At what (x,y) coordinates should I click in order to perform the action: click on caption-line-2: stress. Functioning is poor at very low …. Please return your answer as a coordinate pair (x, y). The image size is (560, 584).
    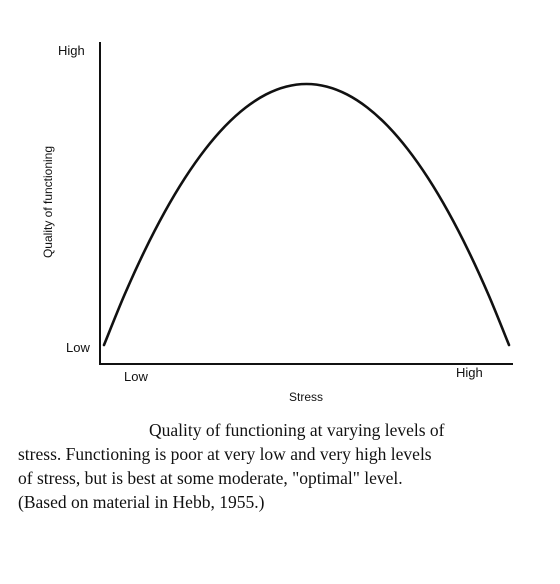
    Looking at the image, I should click on (225, 454).